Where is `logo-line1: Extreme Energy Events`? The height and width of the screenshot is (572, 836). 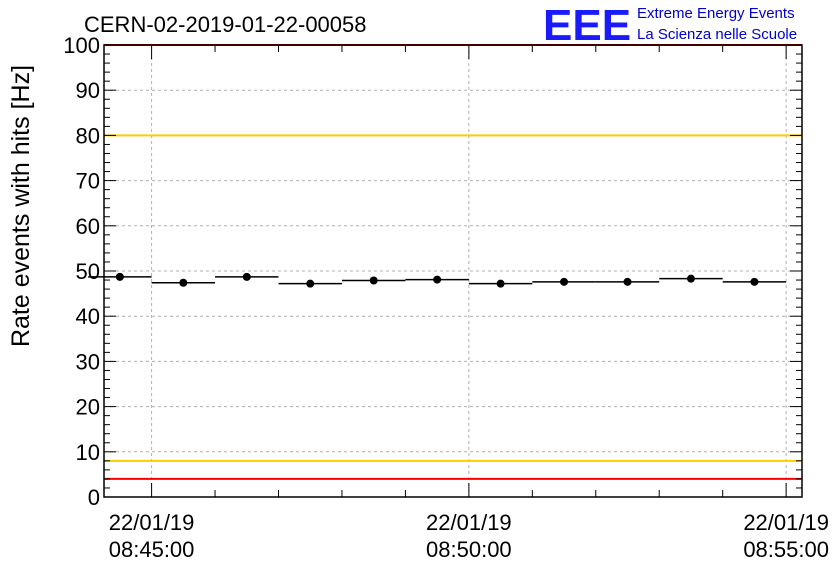 logo-line1: Extreme Energy Events is located at coordinates (716, 13).